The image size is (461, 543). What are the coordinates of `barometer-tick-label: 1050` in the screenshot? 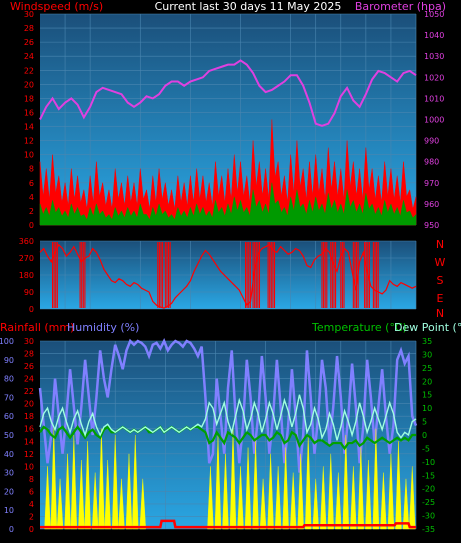 It's located at (434, 14).